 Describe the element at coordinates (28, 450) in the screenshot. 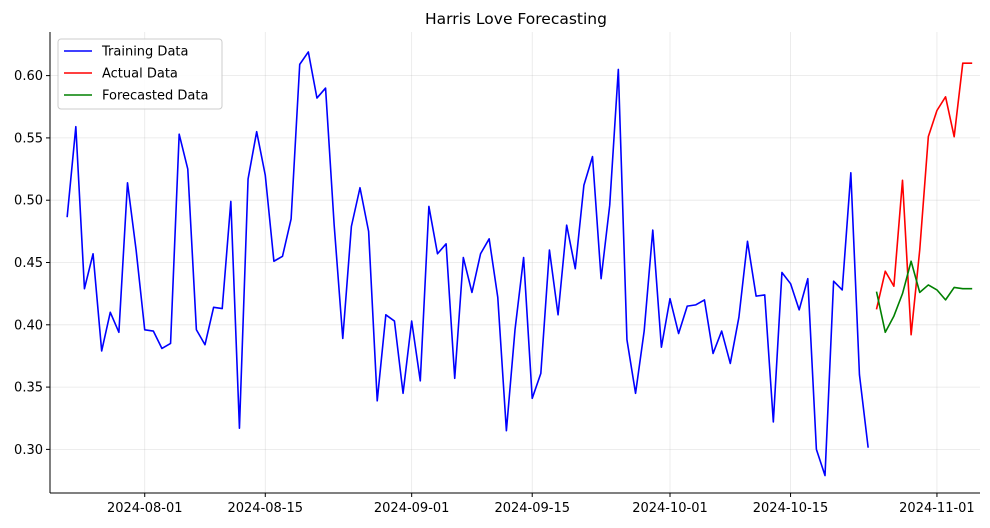

I see `y-tick-label: 0.30` at that location.